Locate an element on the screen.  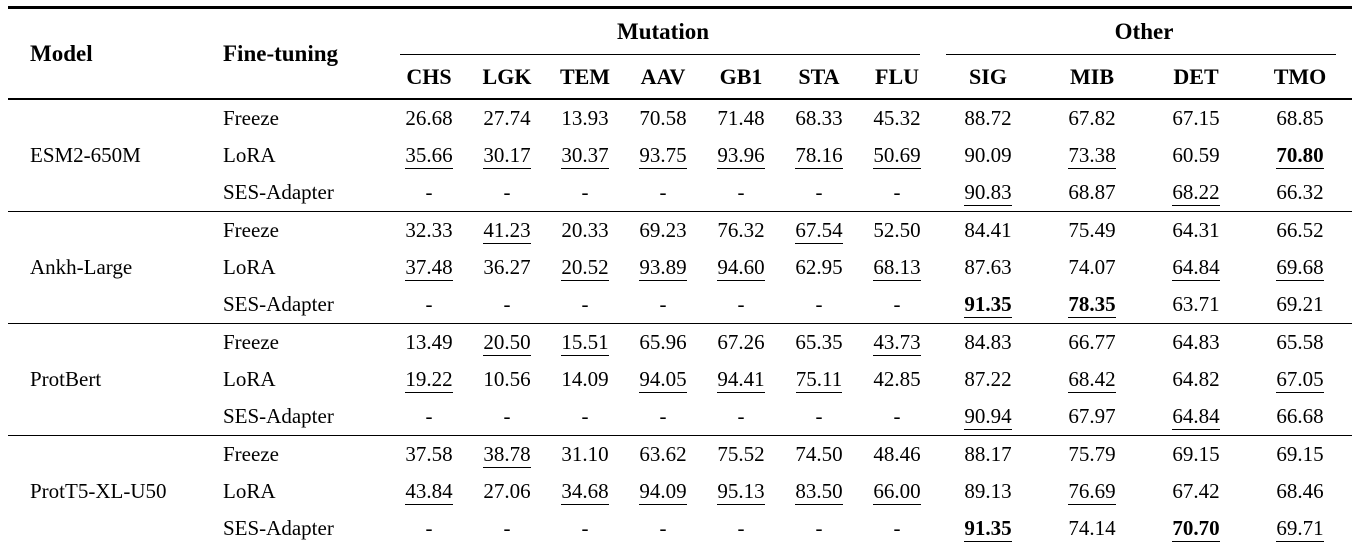
column-header-gb1: GB1 is located at coordinates (741, 76).